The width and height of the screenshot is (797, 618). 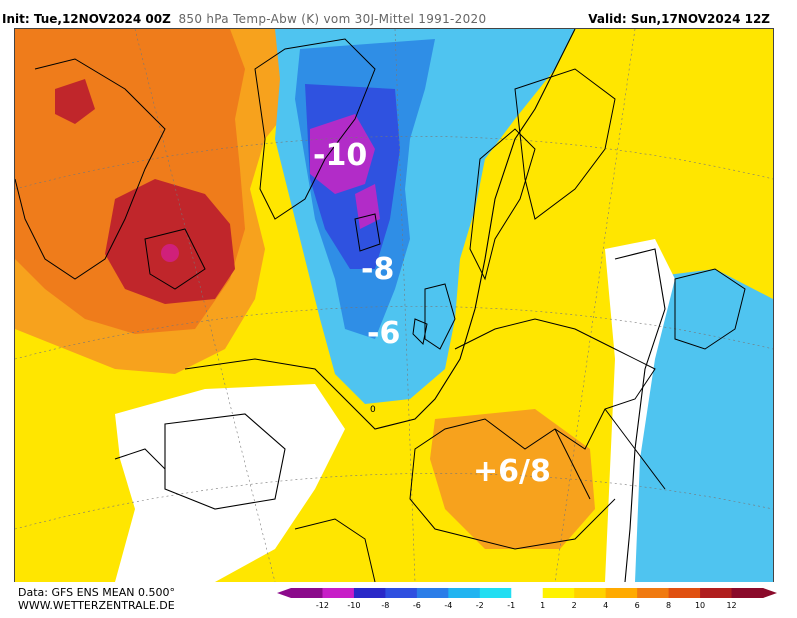 What do you see at coordinates (527, 599) in the screenshot?
I see `legend-bar: -12 -10 -8 -6 -4 -2 -1 1 2 4 6 8 10 12` at bounding box center [527, 599].